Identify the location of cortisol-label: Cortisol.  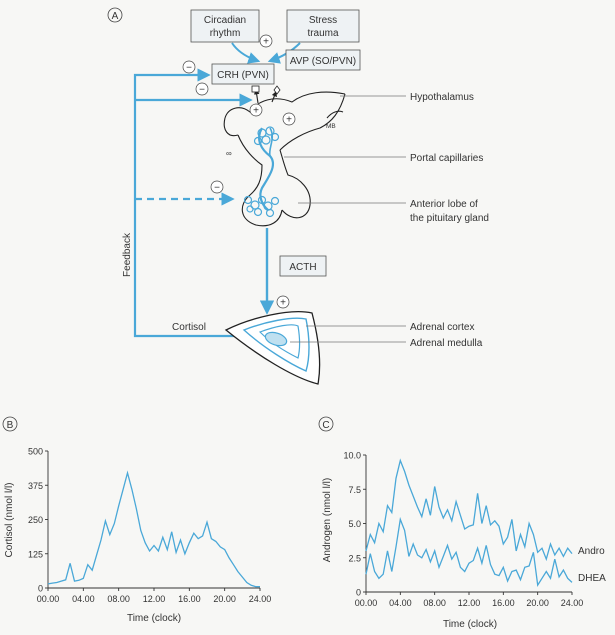
(189, 327).